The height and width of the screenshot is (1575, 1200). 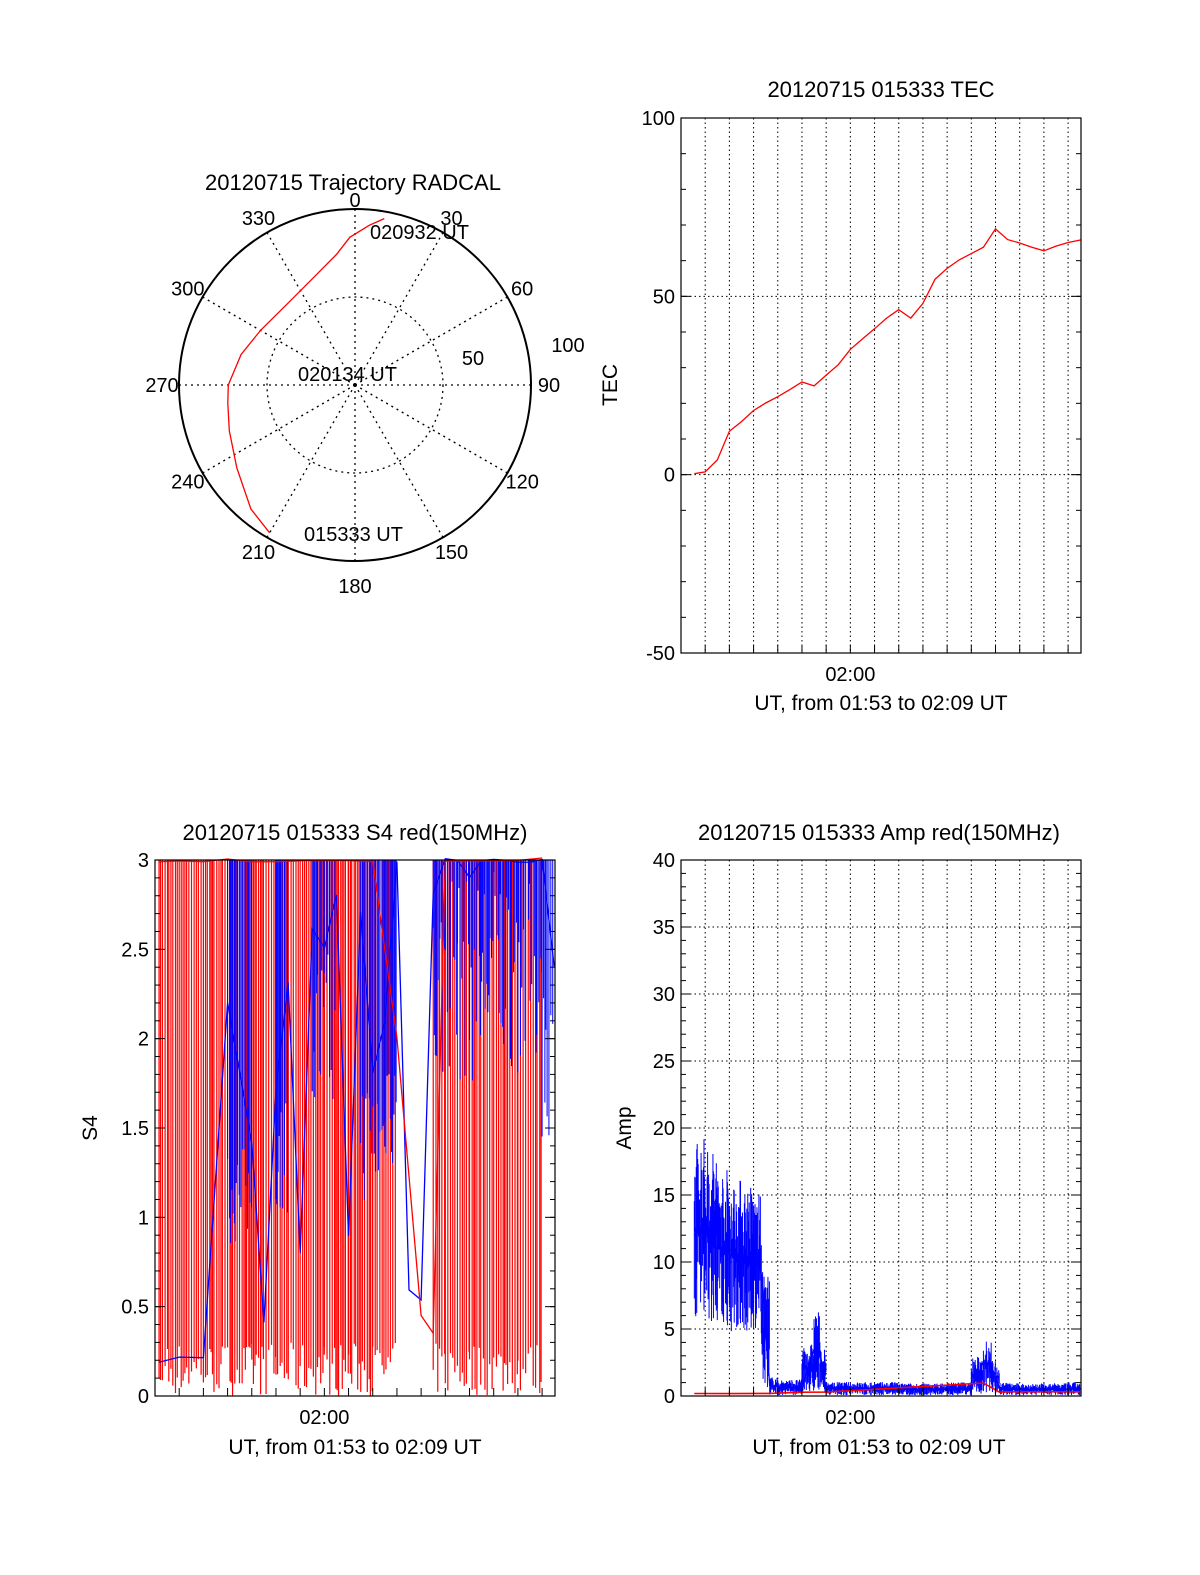 I want to click on polar-radial-tick-50: 50, so click(x=473, y=359).